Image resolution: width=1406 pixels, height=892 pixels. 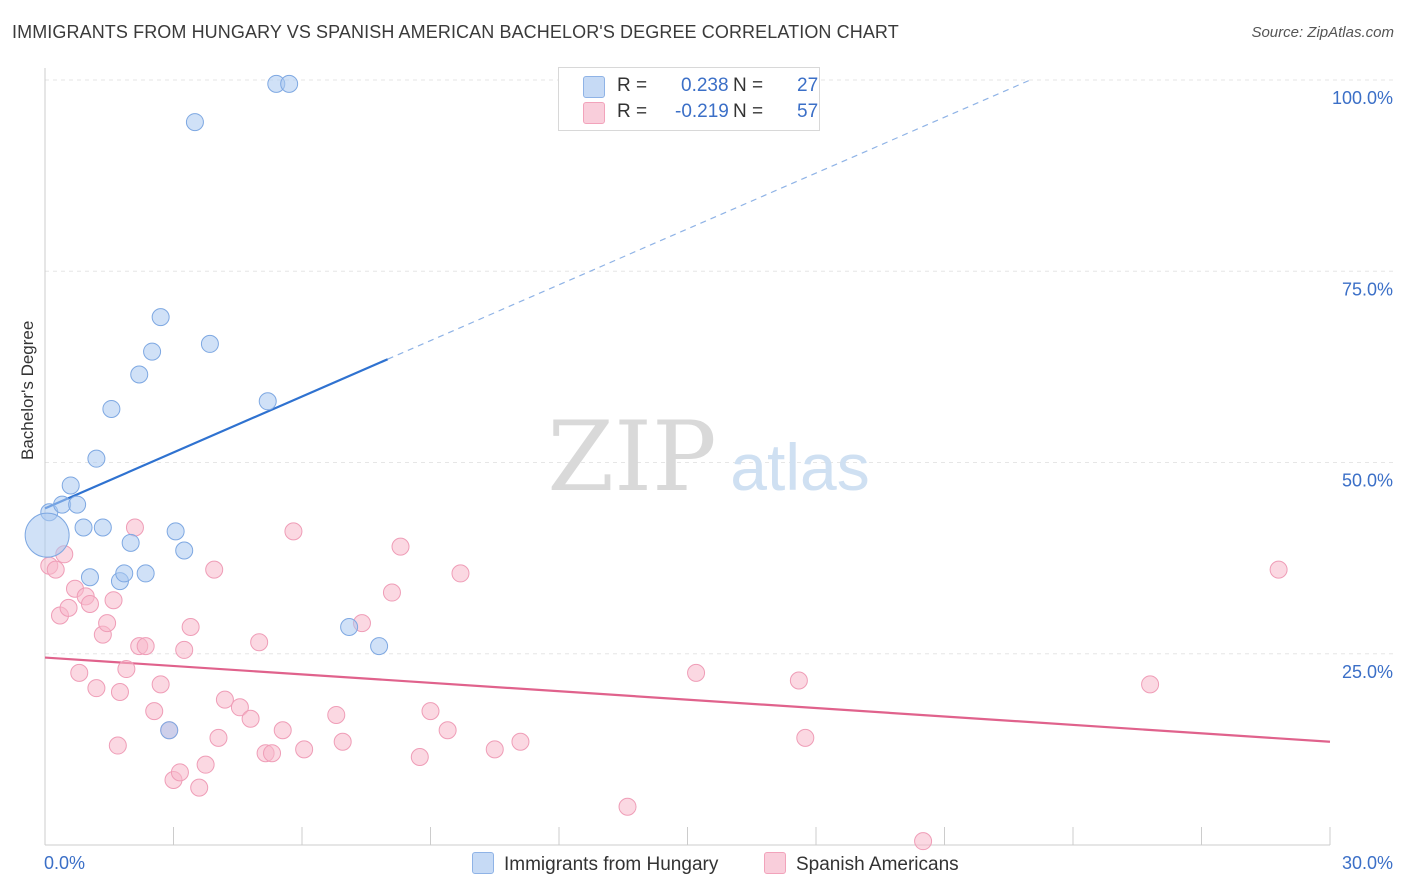 What do you see at coordinates (611, 864) in the screenshot?
I see `bottom-legend-label-hungary: Immigrants from Hungary` at bounding box center [611, 864].